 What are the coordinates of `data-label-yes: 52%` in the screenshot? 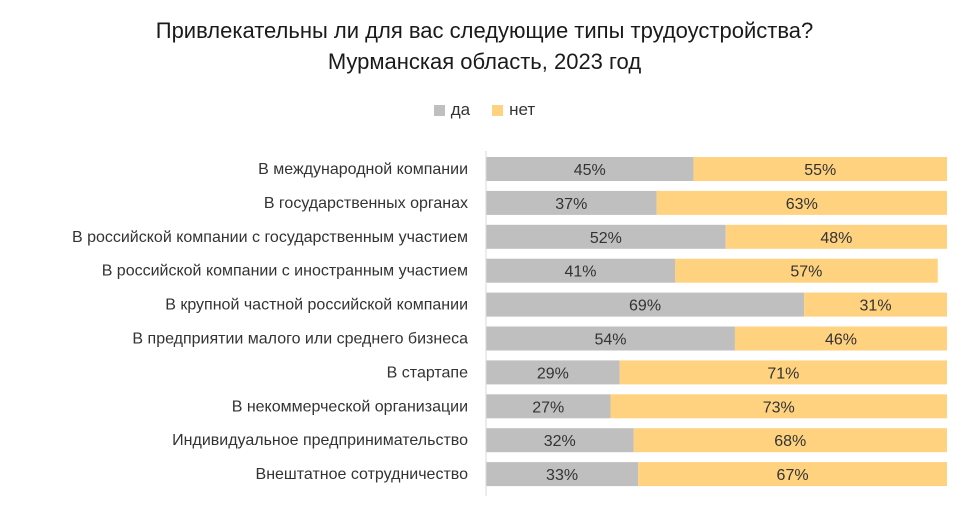 It's located at (606, 238).